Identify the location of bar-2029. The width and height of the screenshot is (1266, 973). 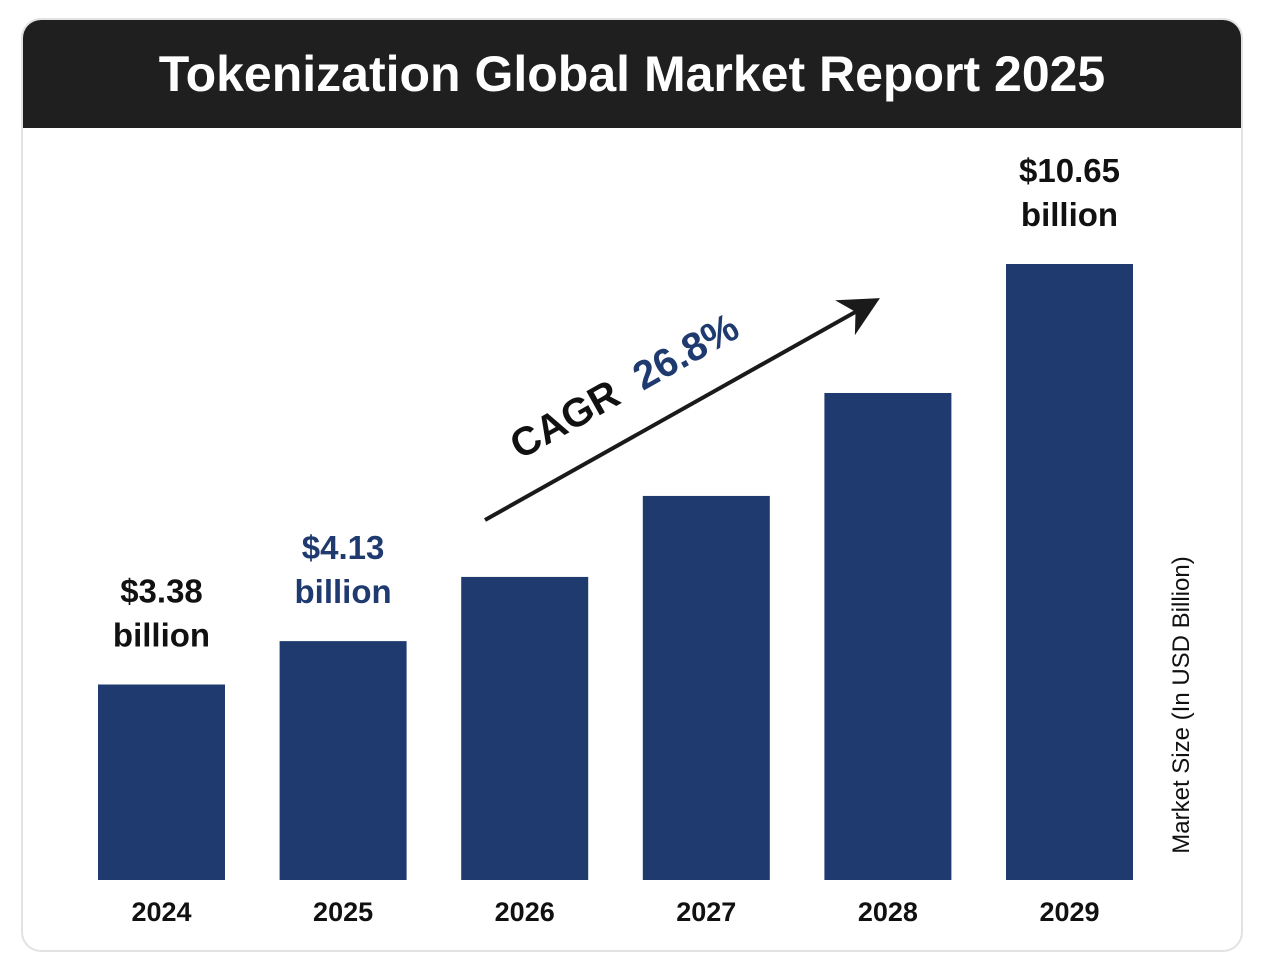
(1069, 572).